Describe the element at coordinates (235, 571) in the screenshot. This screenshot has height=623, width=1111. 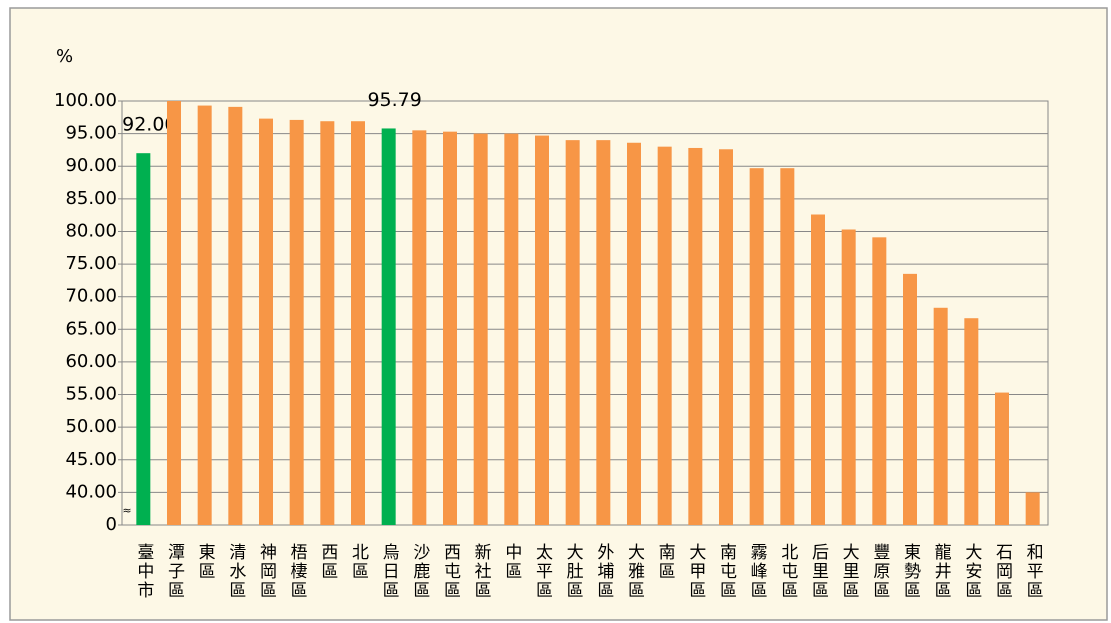
I see `x-tick-label: 清水區` at that location.